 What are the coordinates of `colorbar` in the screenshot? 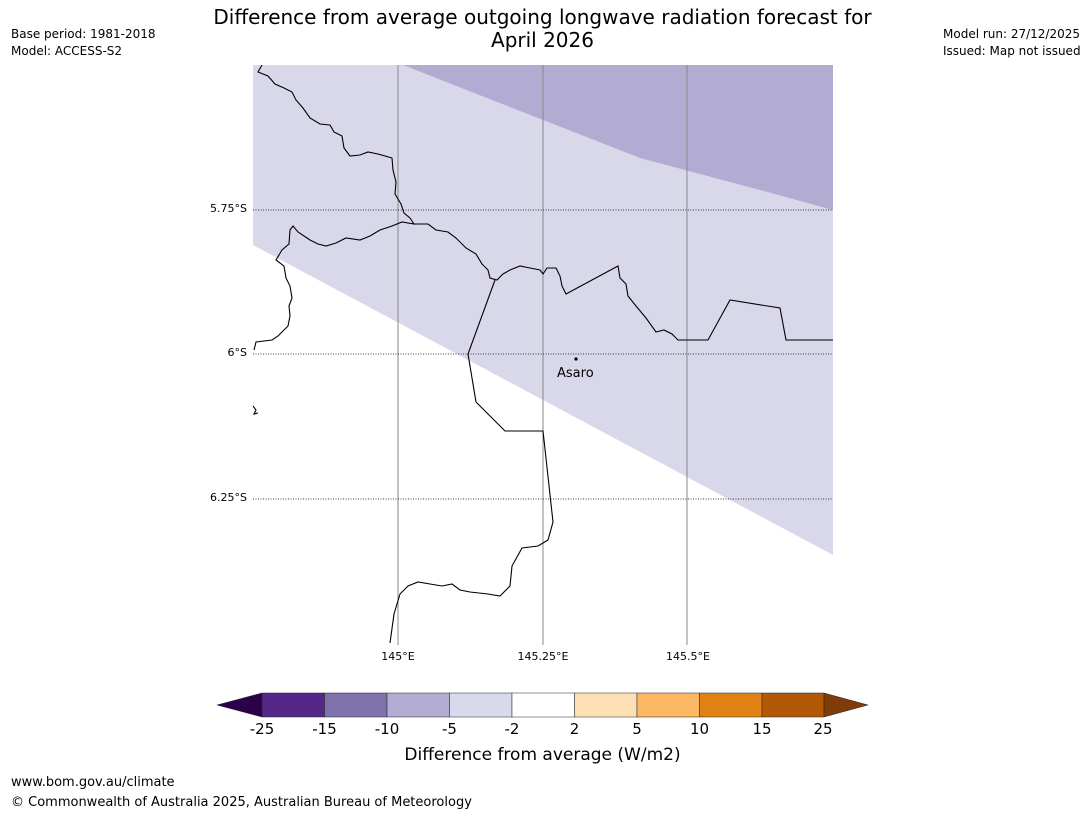 It's located at (542, 705).